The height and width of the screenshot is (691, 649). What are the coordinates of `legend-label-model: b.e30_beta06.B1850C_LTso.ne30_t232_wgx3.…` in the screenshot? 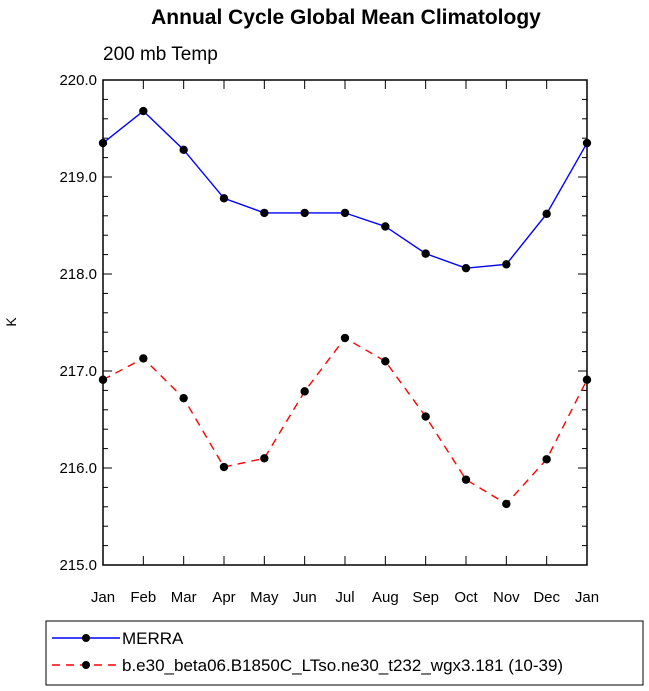 It's located at (342, 665).